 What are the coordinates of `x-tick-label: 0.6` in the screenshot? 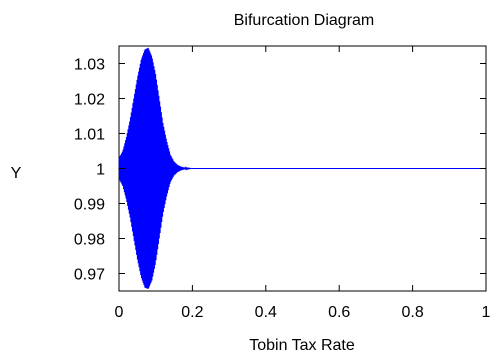 It's located at (339, 312).